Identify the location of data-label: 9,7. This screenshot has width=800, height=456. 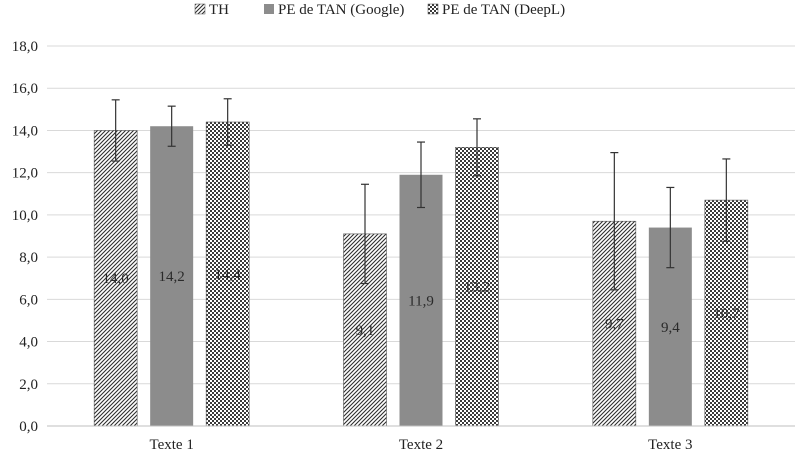
(614, 325).